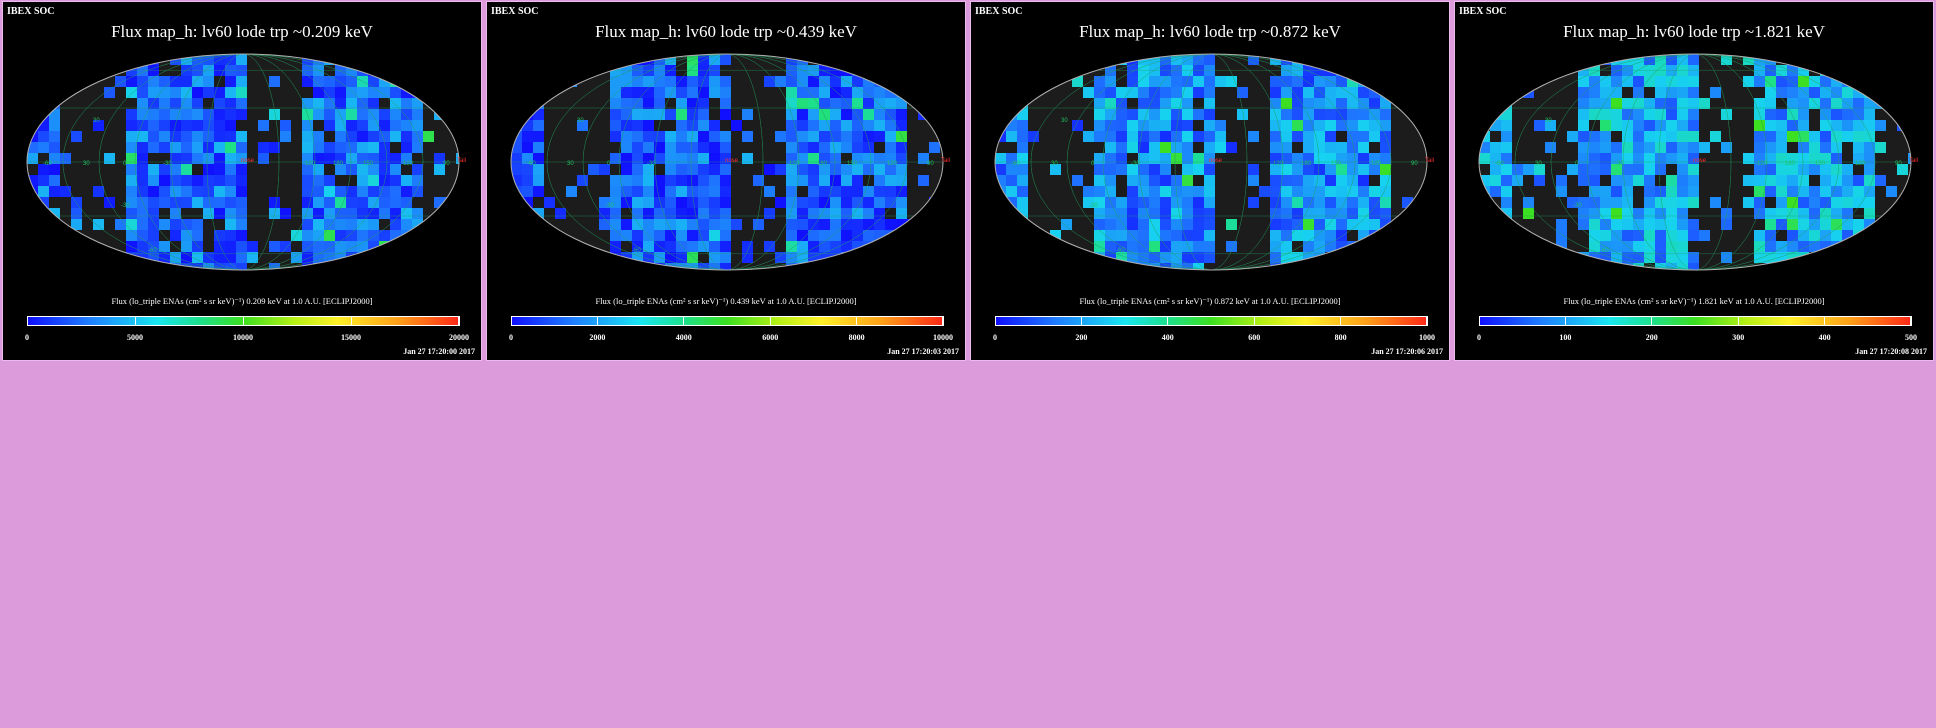 The image size is (1936, 728). Describe the element at coordinates (1277, 164) in the screenshot. I see `meridian-label: -120` at that location.